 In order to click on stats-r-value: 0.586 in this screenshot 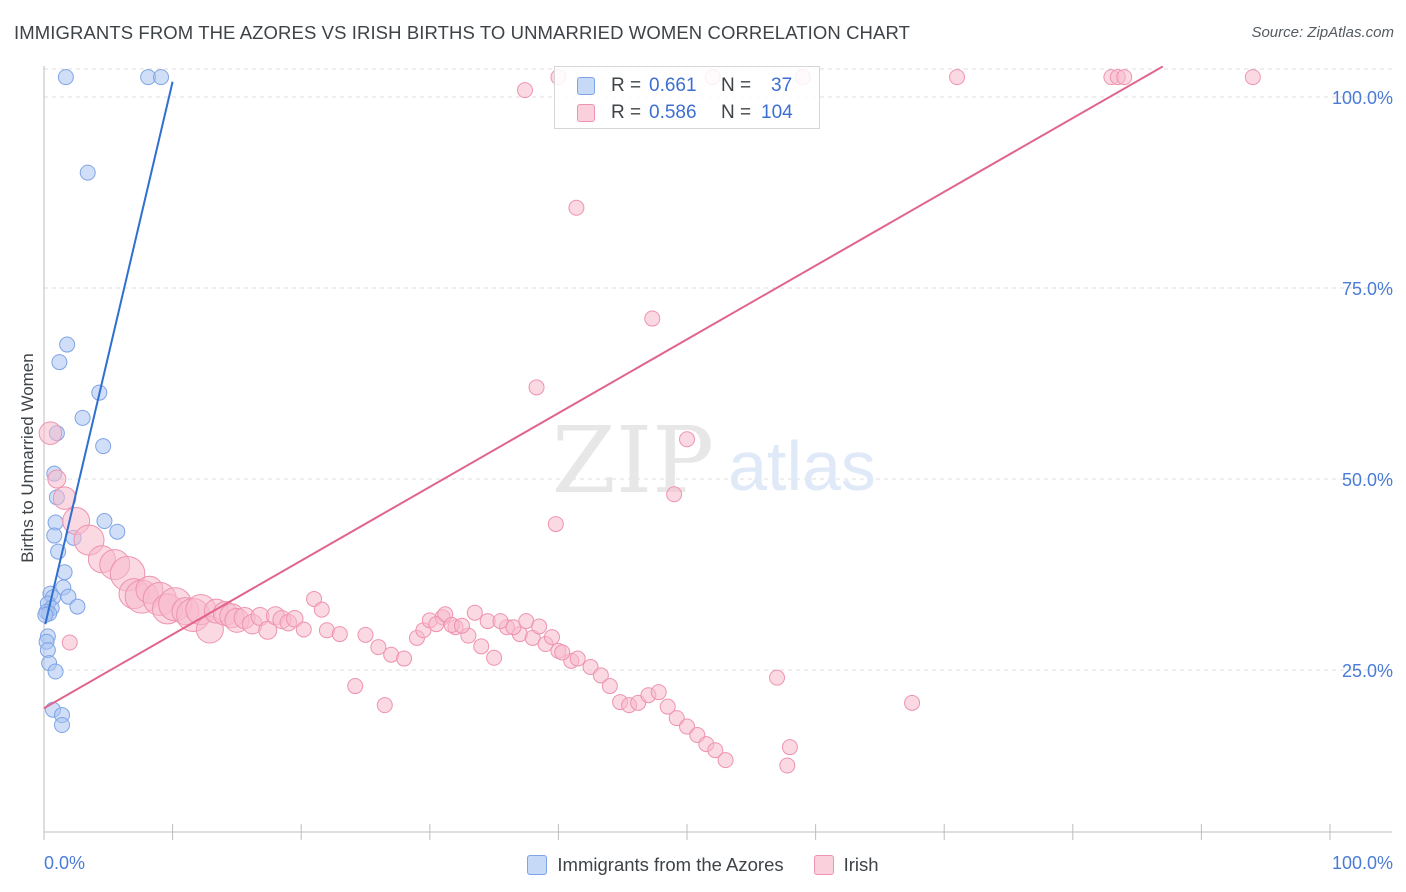, I will do `click(673, 112)`.